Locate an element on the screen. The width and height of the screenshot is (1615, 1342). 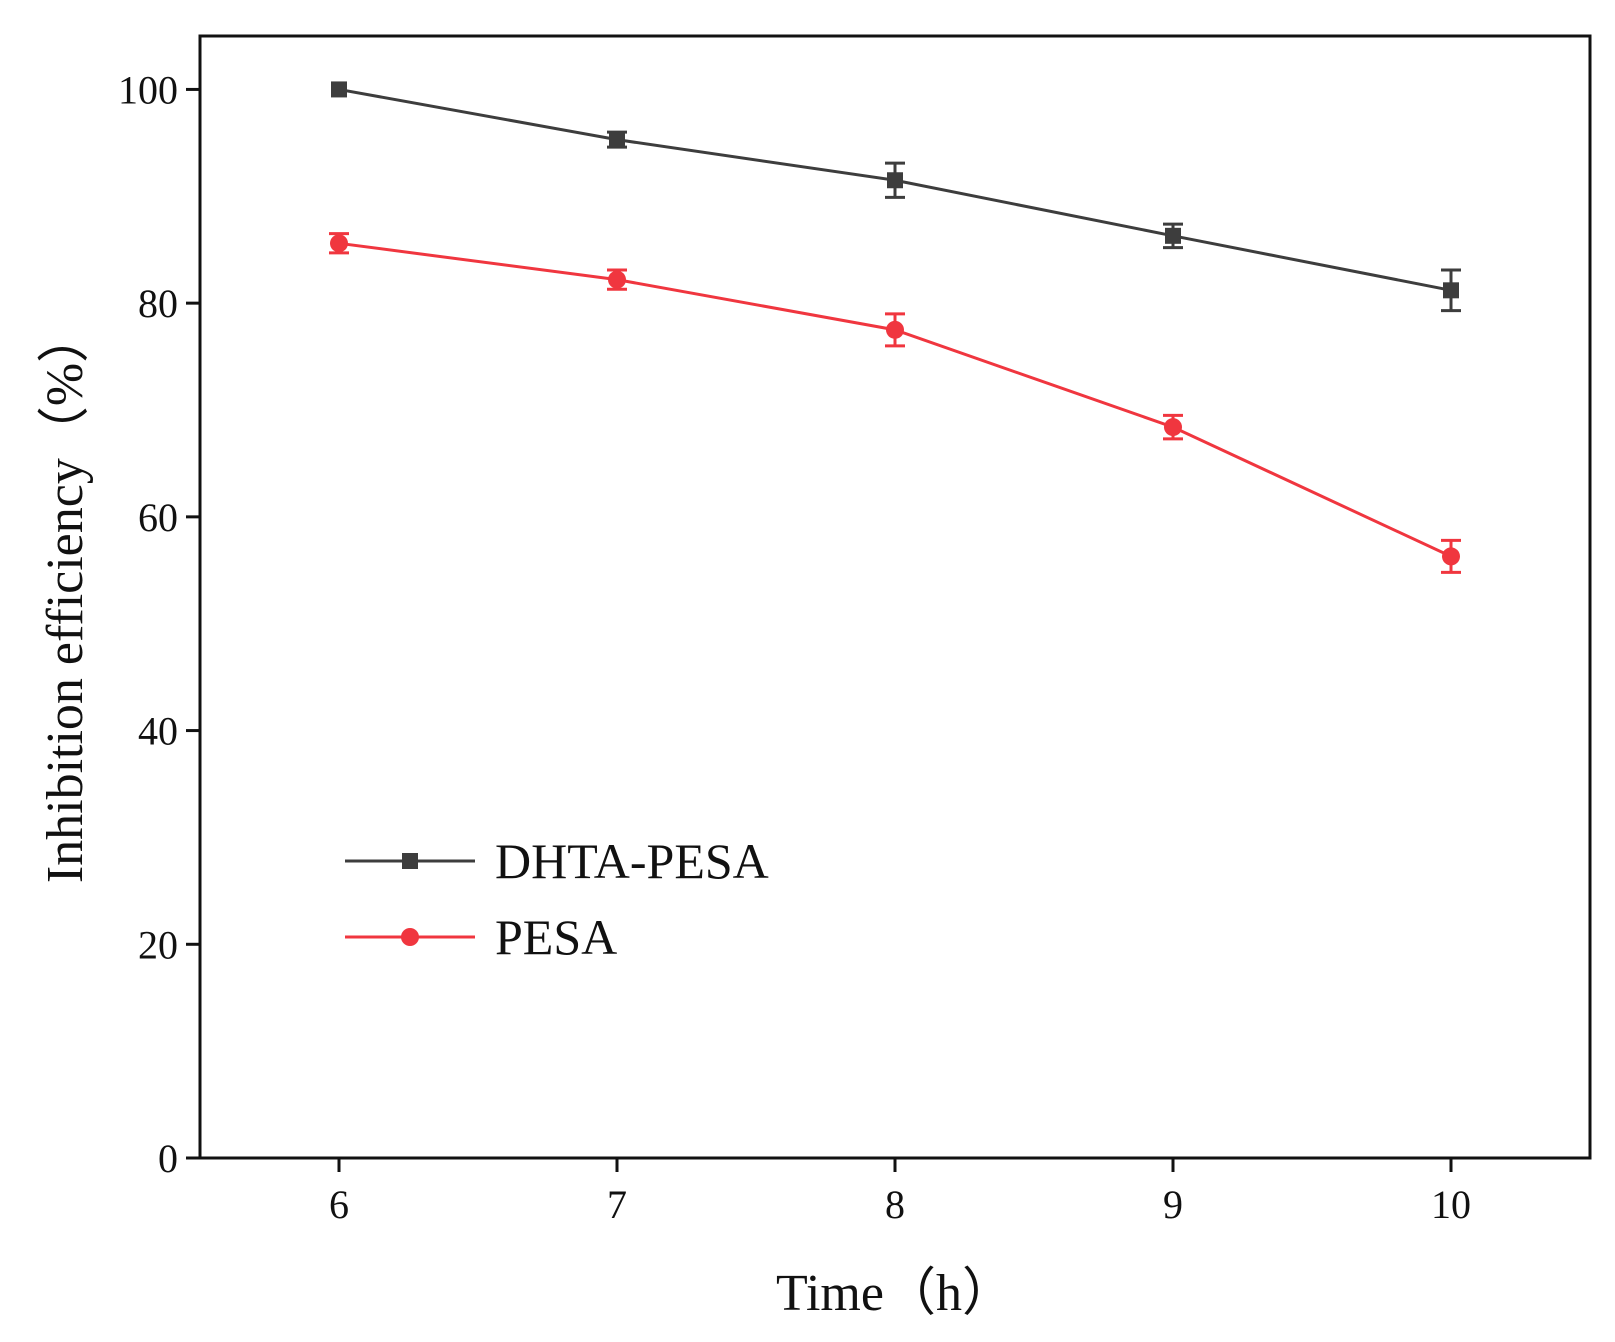
legend-item: PESA is located at coordinates (481, 937).